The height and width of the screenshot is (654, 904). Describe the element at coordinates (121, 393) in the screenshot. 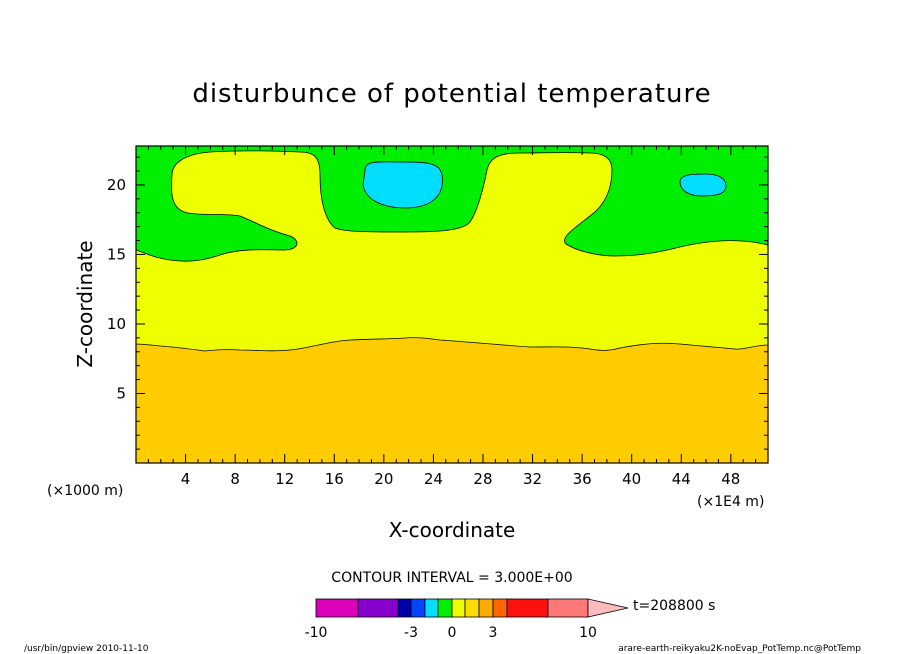

I see `y-tick-label: 5` at that location.